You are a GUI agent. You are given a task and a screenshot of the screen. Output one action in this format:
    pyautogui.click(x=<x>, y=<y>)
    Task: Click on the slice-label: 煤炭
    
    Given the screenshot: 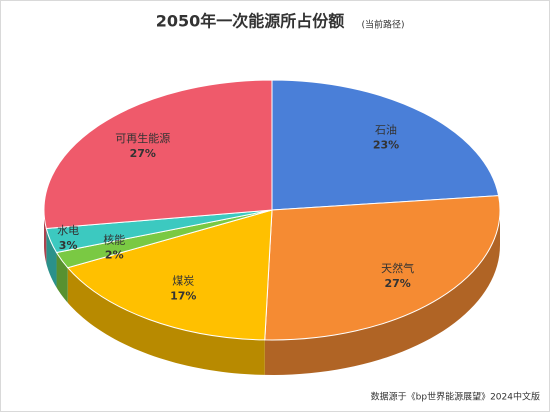 What is the action you would take?
    pyautogui.click(x=183, y=281)
    